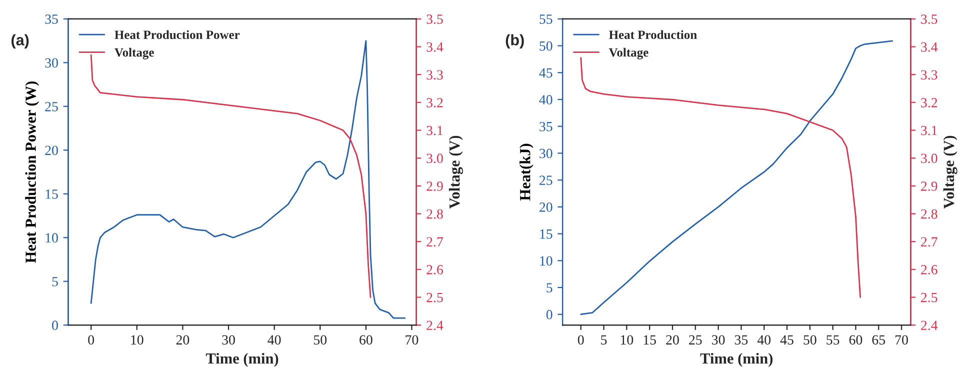 The width and height of the screenshot is (974, 378). Describe the element at coordinates (20, 41) in the screenshot. I see `text: (a)` at that location.